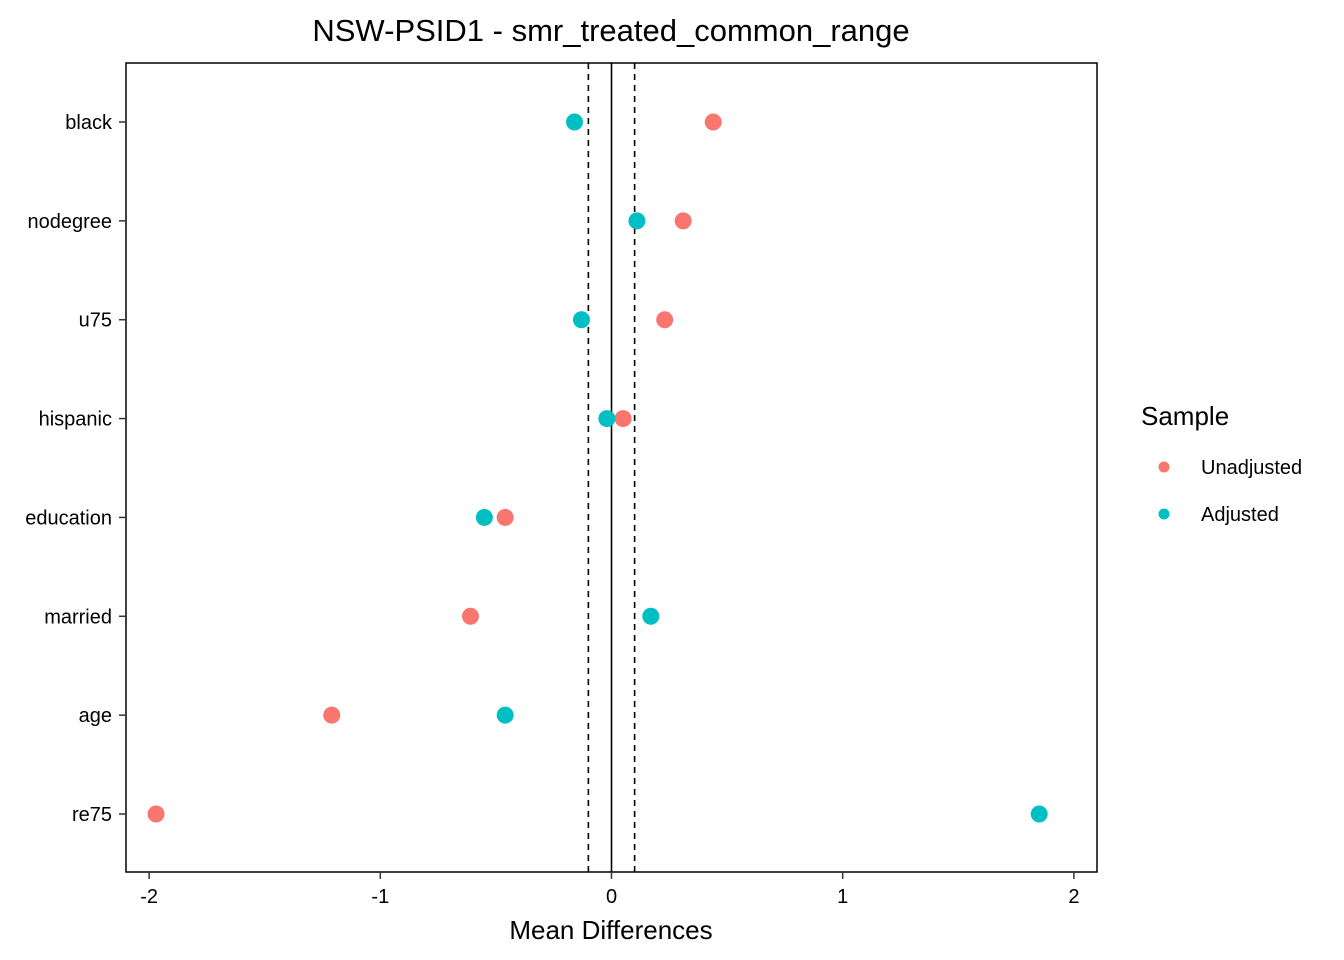  I want to click on x-tick-label: -1, so click(380, 897).